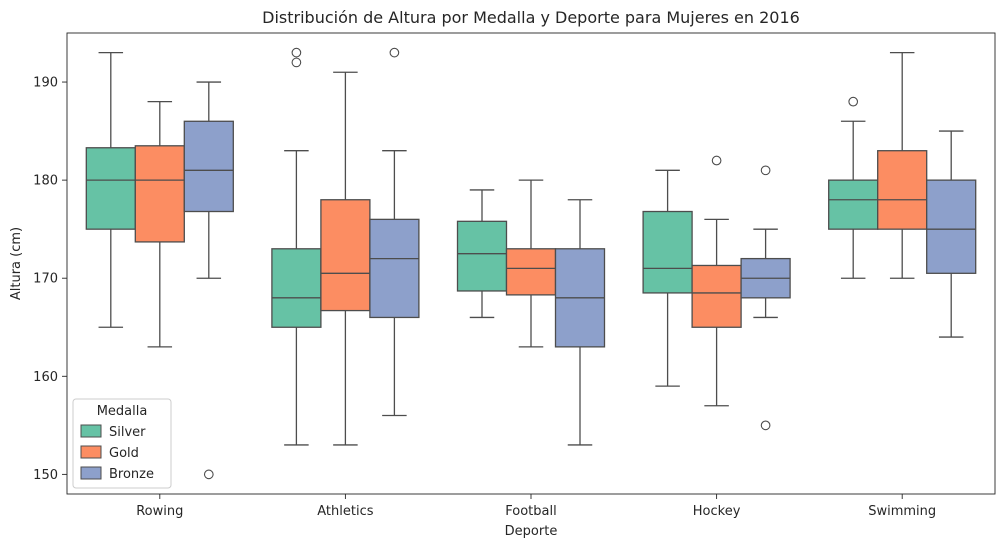 The width and height of the screenshot is (1005, 548). I want to click on box-gold-swimming, so click(902, 165).